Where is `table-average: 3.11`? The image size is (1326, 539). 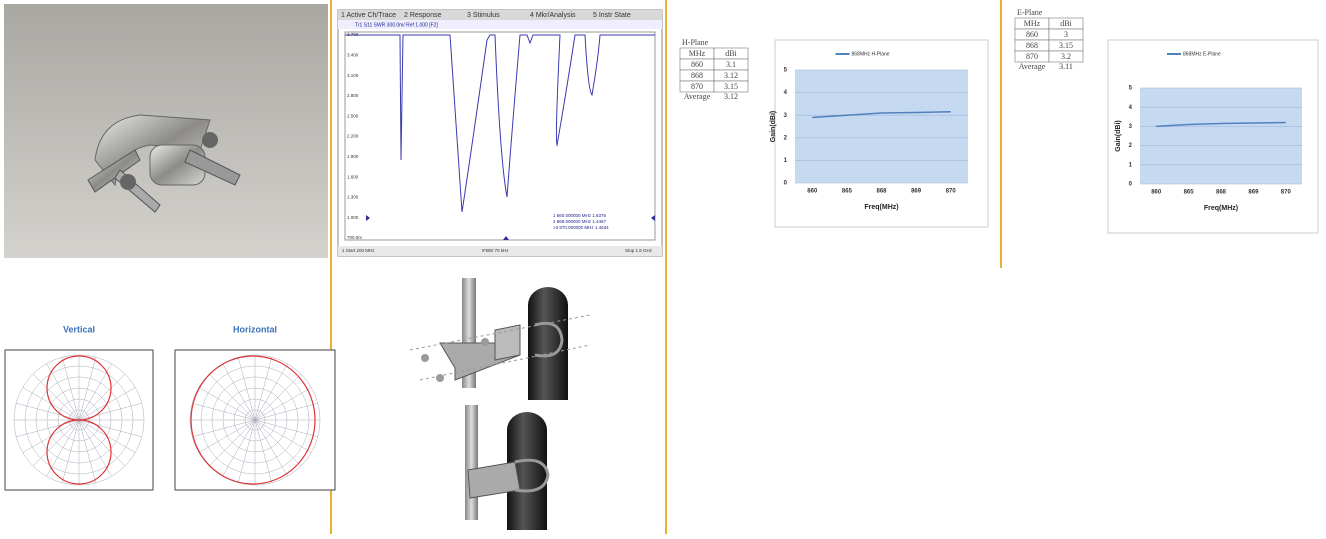
table-average: 3.11 is located at coordinates (1066, 66).